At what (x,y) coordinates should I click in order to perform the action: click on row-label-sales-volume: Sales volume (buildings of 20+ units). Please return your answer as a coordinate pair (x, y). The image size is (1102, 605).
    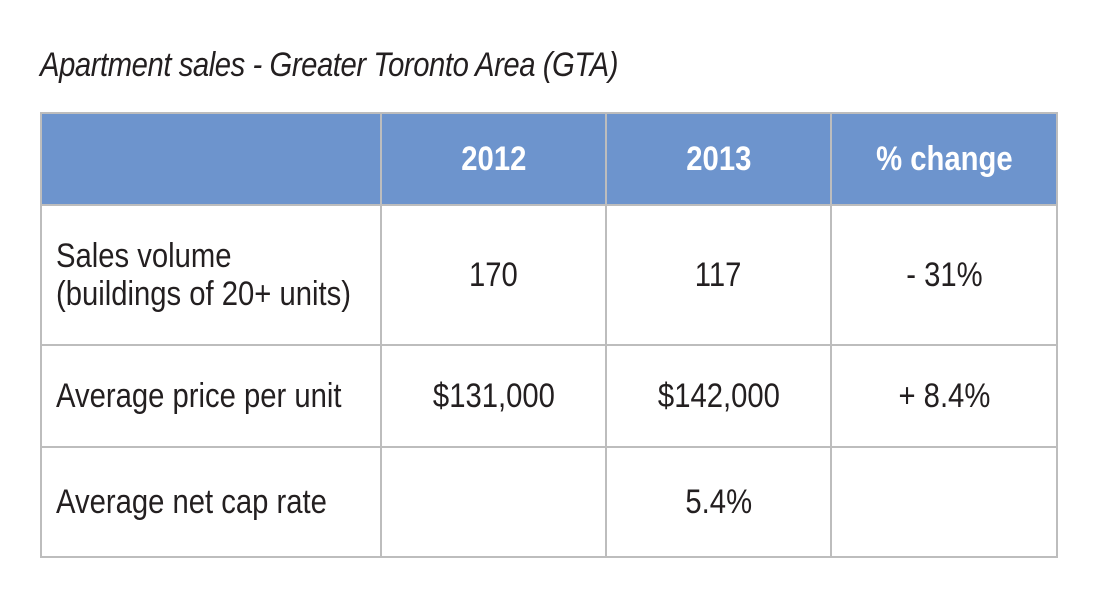
    Looking at the image, I should click on (211, 275).